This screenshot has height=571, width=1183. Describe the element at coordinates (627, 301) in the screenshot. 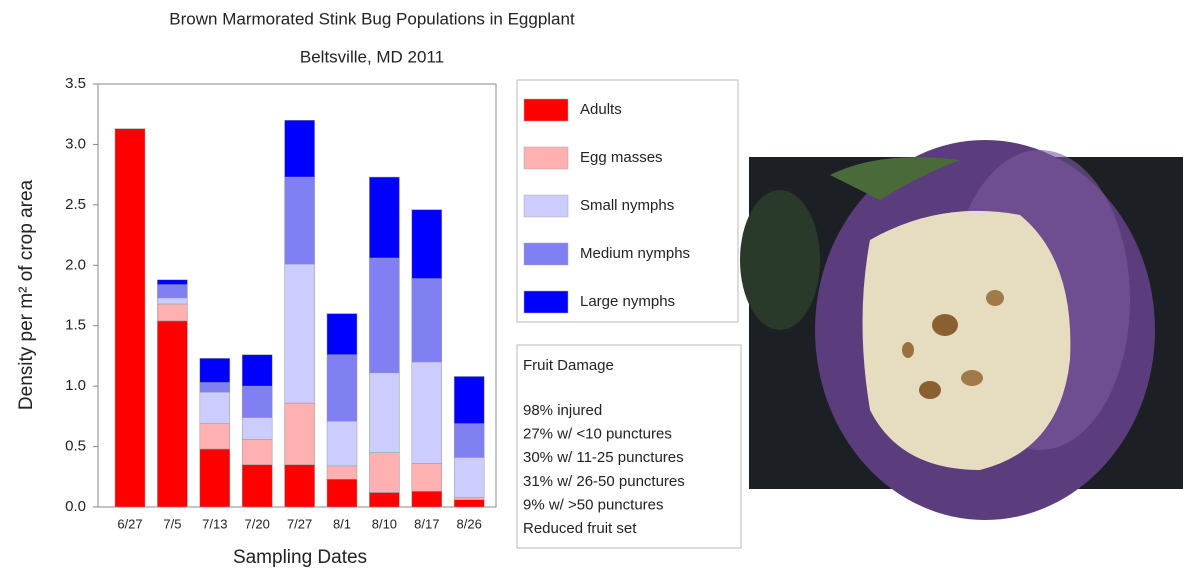

I see `legend-label: Large nymphs` at that location.